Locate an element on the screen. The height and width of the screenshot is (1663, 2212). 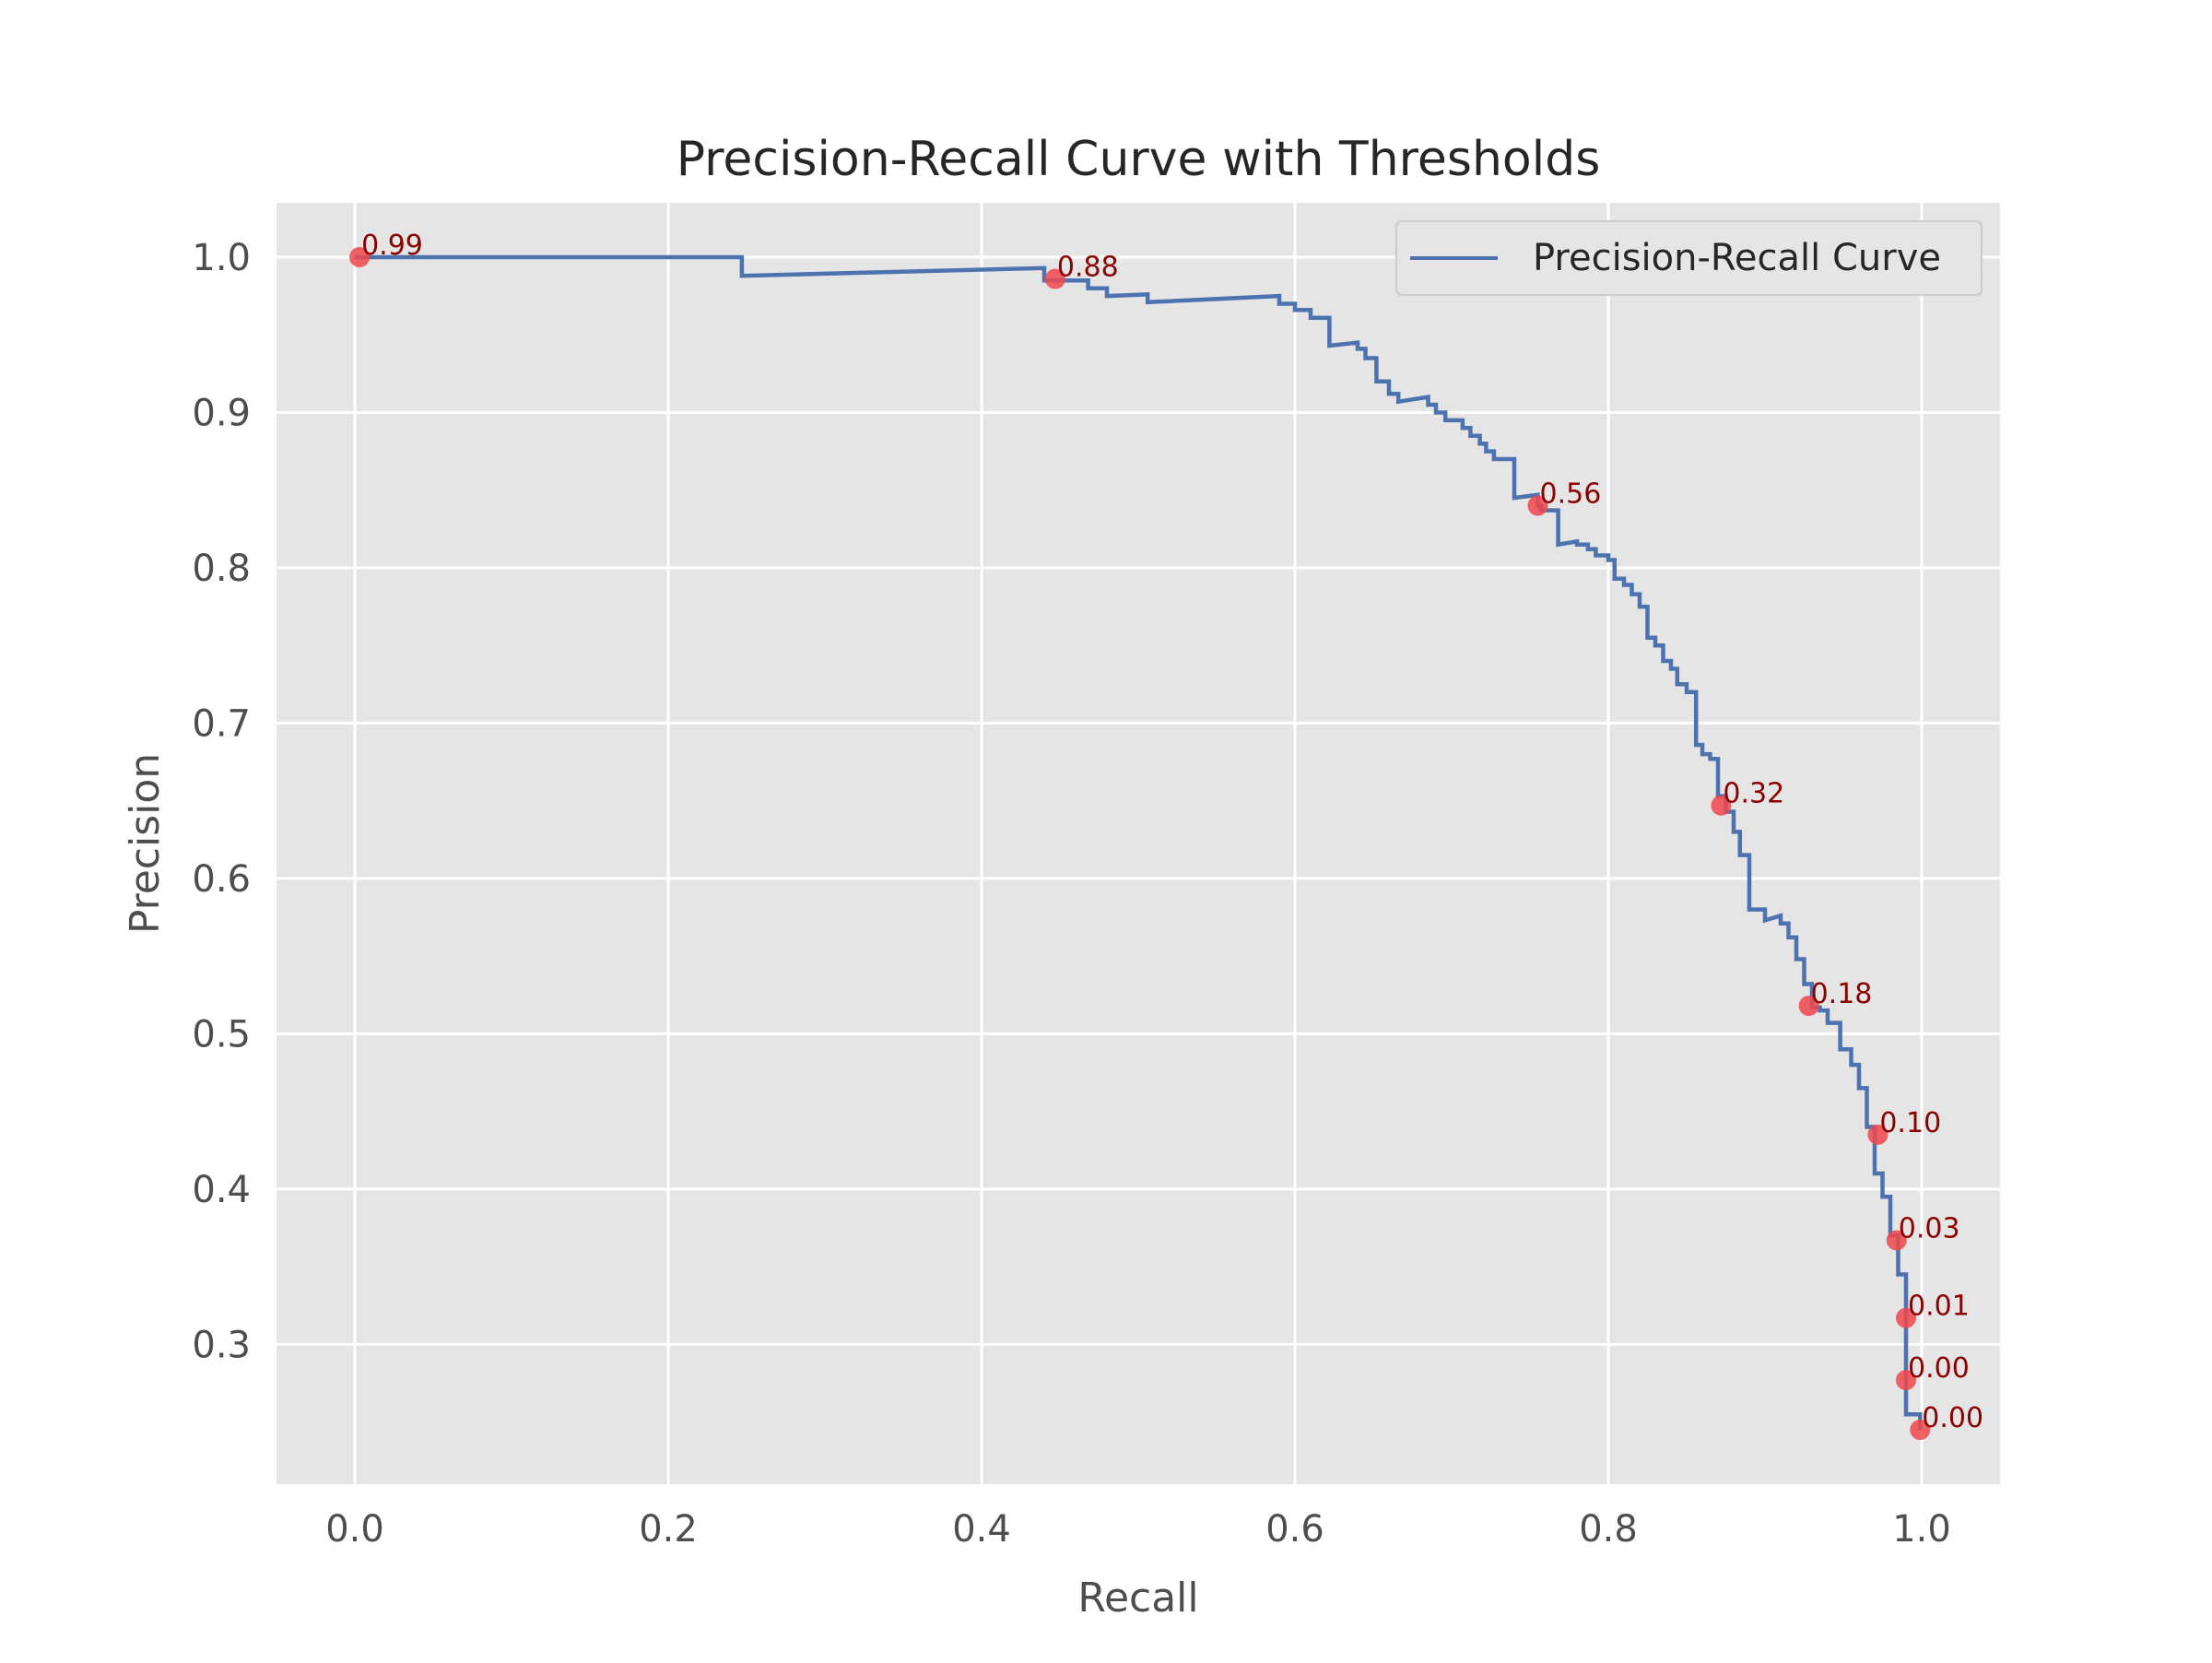
legend: Precision-Recall Curve is located at coordinates (1689, 258).